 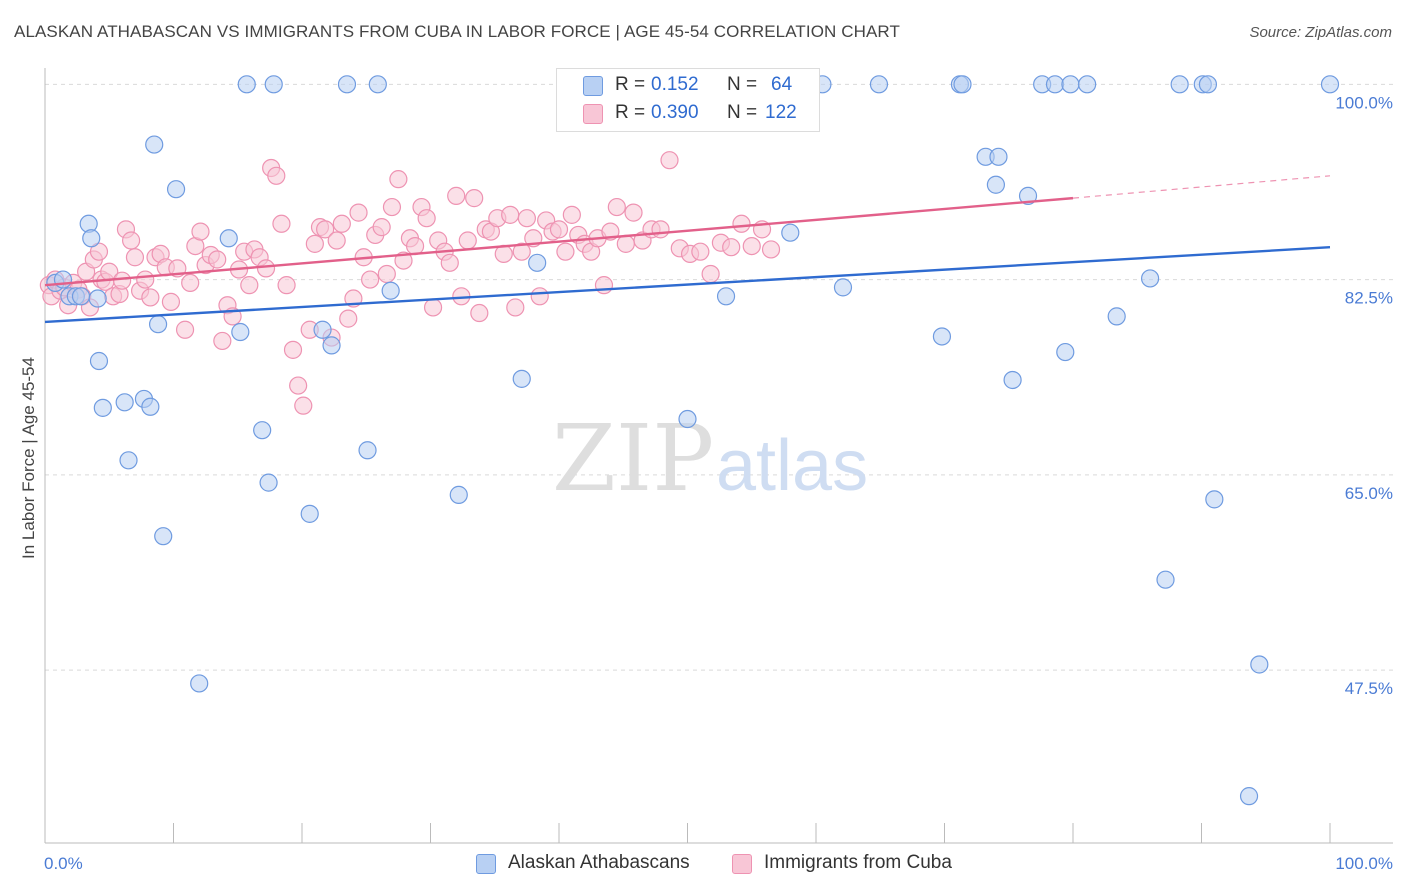 I want to click on y-tick-labels: 47.5% 65.0% 82.5% 100.0%, so click(x=1364, y=395).